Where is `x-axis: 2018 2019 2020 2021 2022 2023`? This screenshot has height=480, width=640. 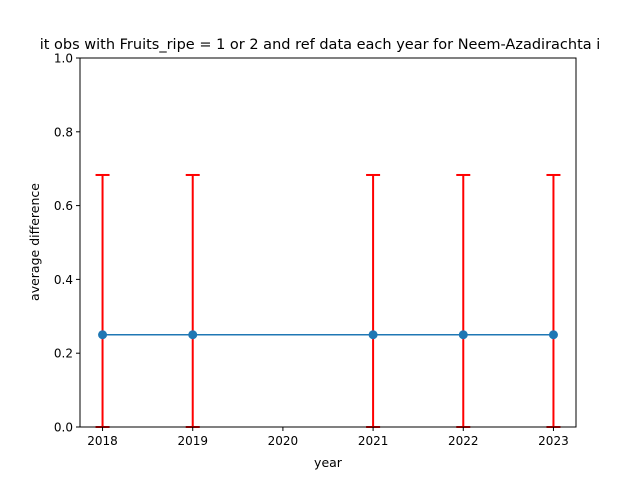 x-axis: 2018 2019 2020 2021 2022 2023 is located at coordinates (328, 437).